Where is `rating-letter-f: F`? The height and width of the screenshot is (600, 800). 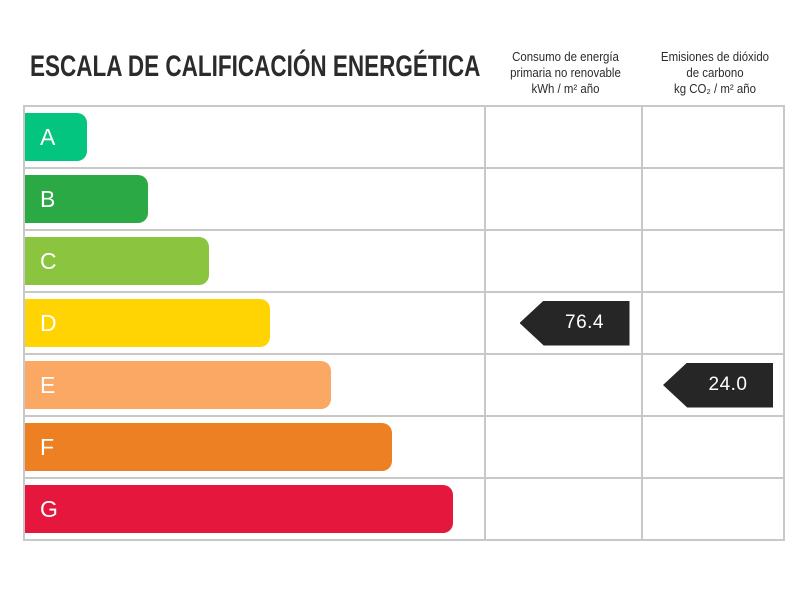 rating-letter-f: F is located at coordinates (47, 446).